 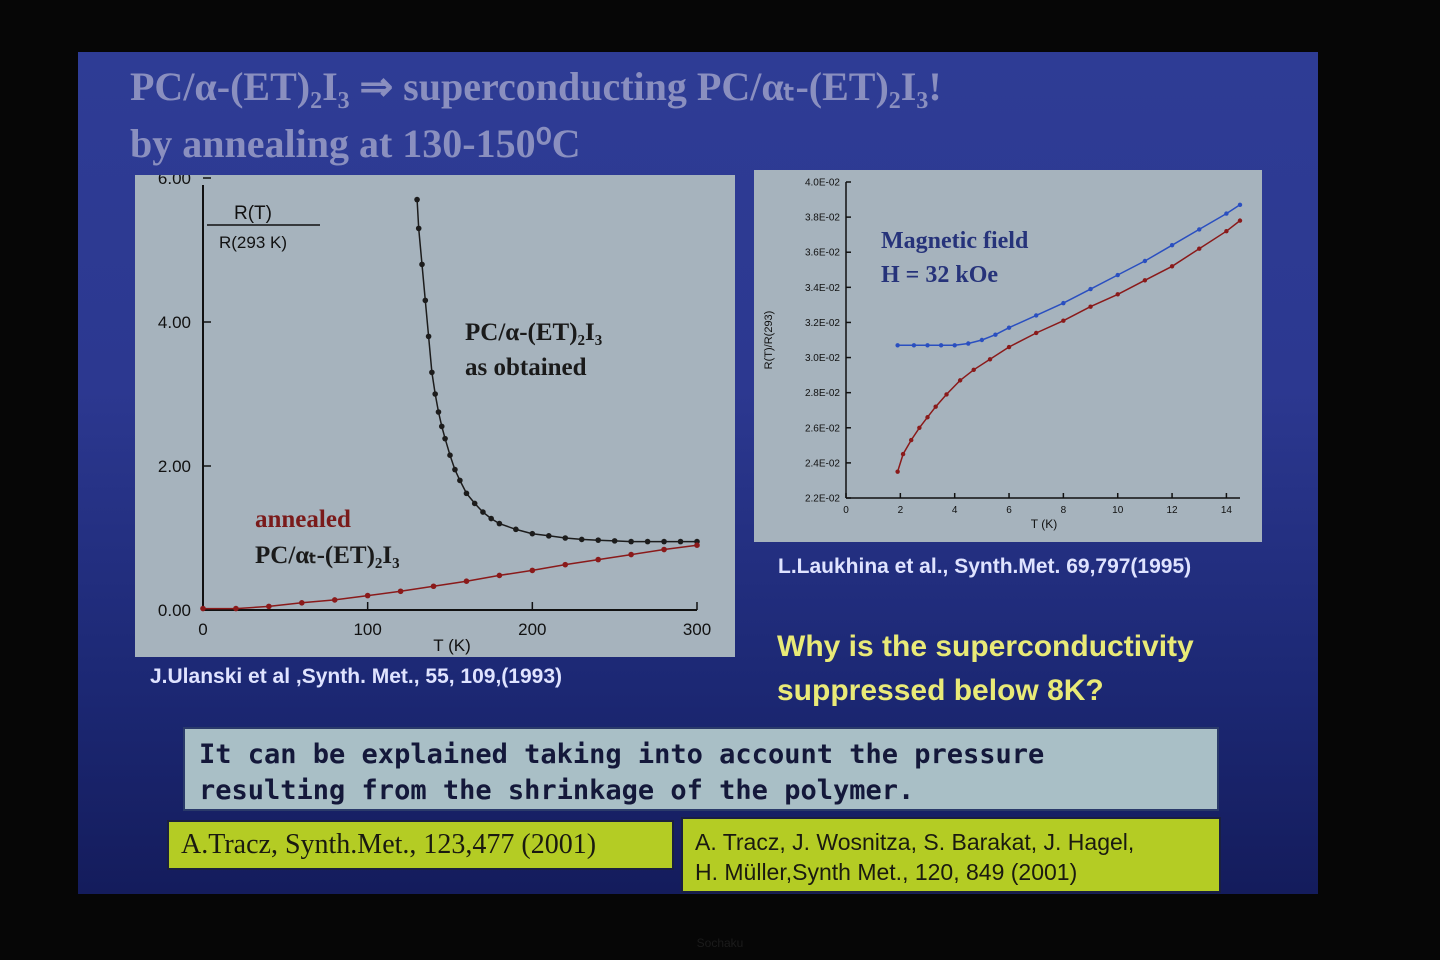 What do you see at coordinates (822, 253) in the screenshot?
I see `y-tick-label: 3.6E-02` at bounding box center [822, 253].